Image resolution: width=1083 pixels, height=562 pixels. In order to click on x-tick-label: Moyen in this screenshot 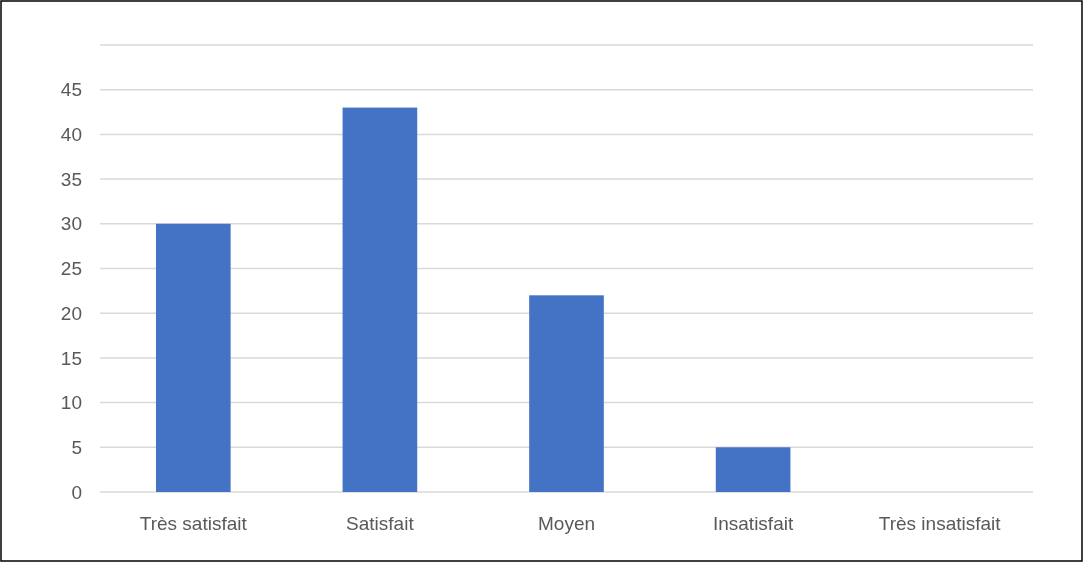, I will do `click(566, 523)`.